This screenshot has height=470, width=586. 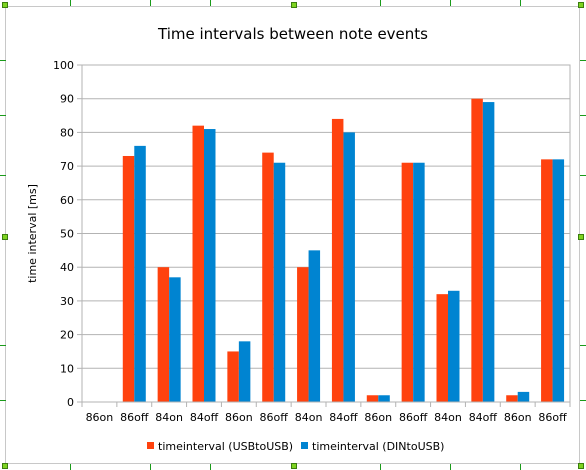 I want to click on y-tick-label: 70, so click(x=67, y=166).